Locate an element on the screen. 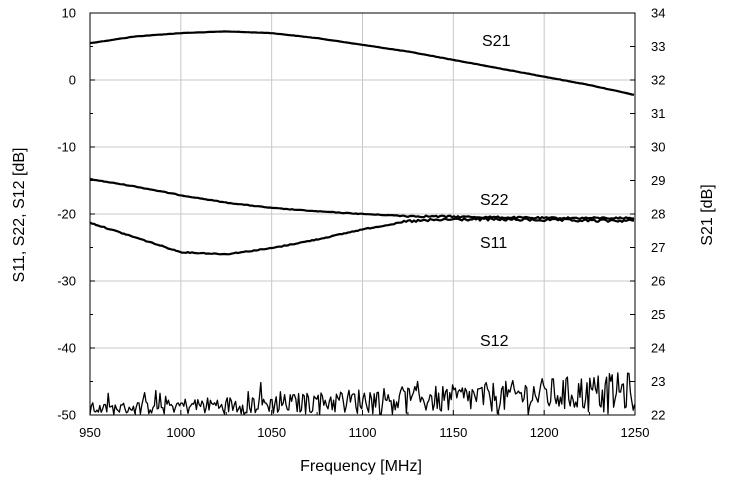 The width and height of the screenshot is (732, 479). y-left-tick-label: 0 is located at coordinates (72, 80).